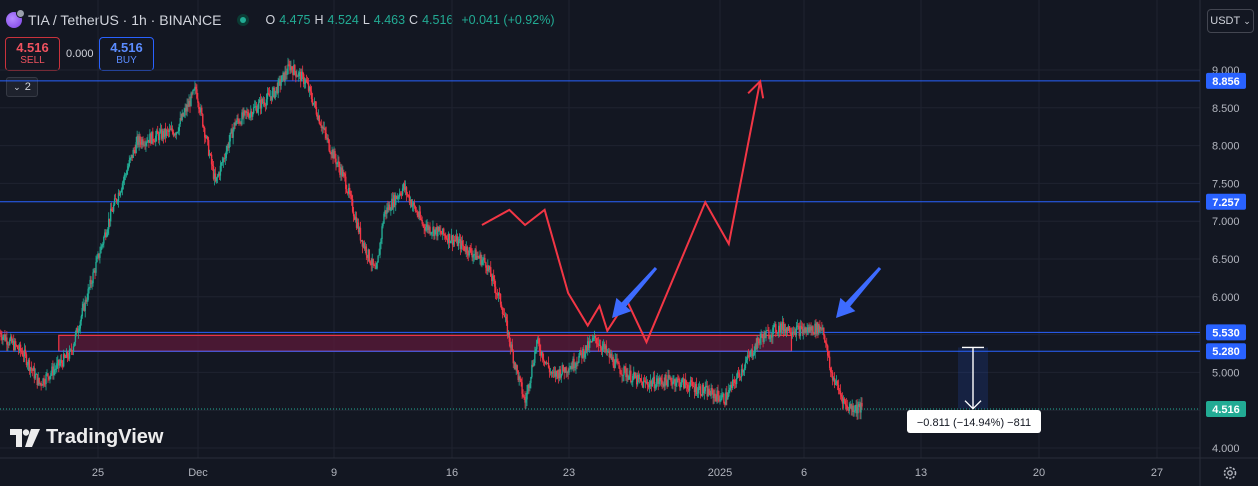  Describe the element at coordinates (32, 60) in the screenshot. I see `sell-label: SELL` at that location.